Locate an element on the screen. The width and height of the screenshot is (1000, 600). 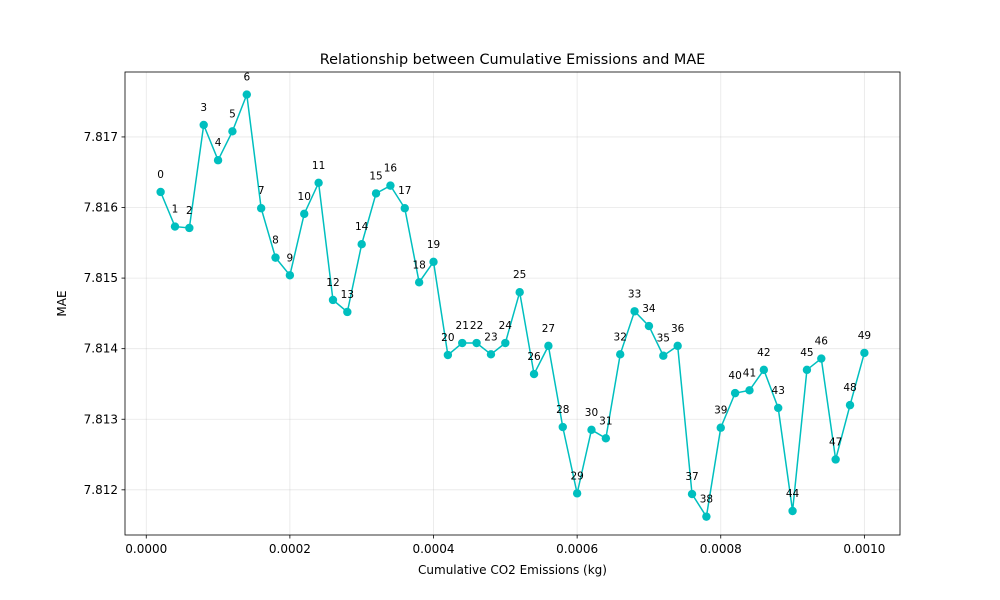
point-label: 11 is located at coordinates (318, 166).